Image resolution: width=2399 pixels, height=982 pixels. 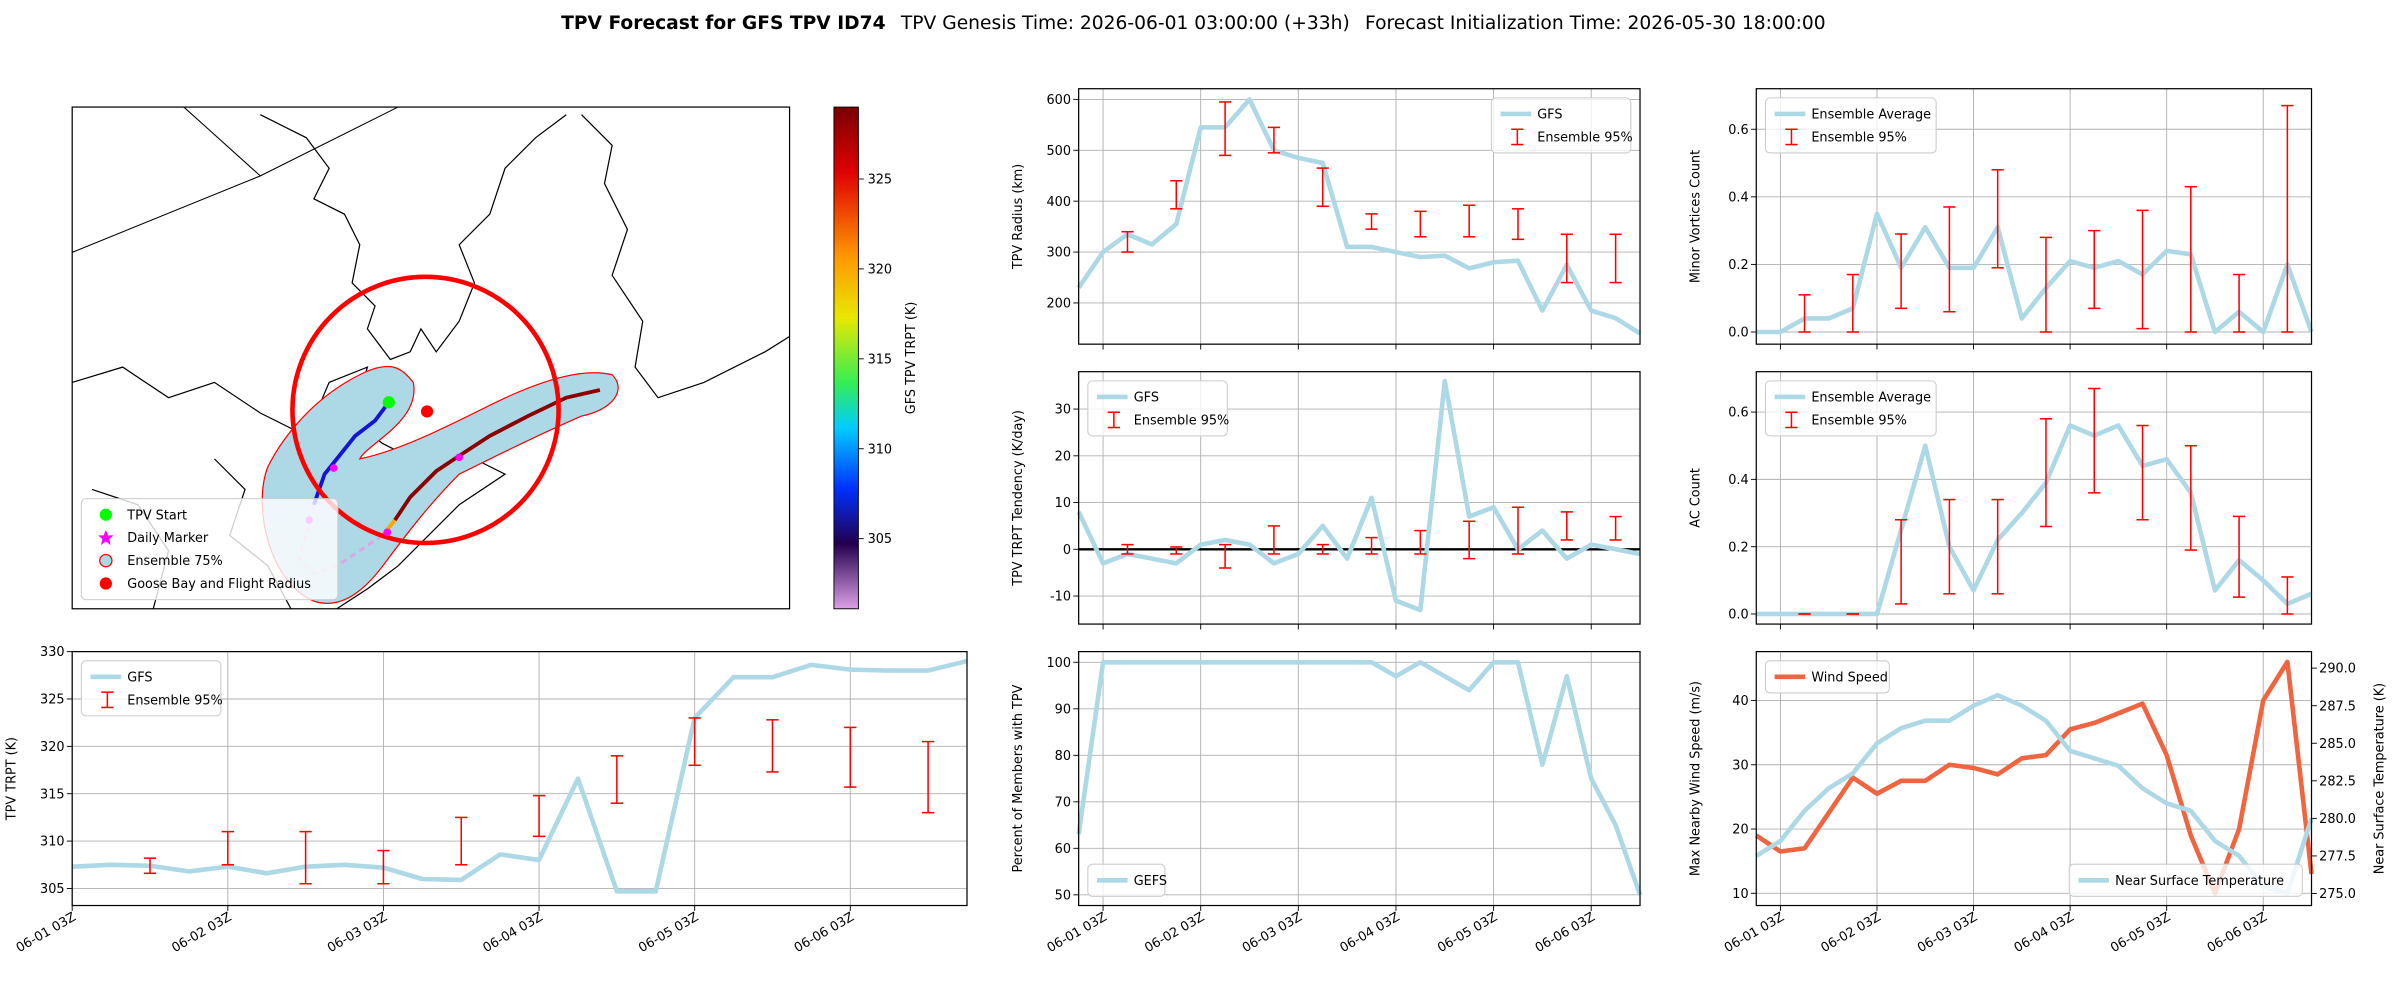 I want to click on y-tick-label: 50, so click(x=1063, y=895).